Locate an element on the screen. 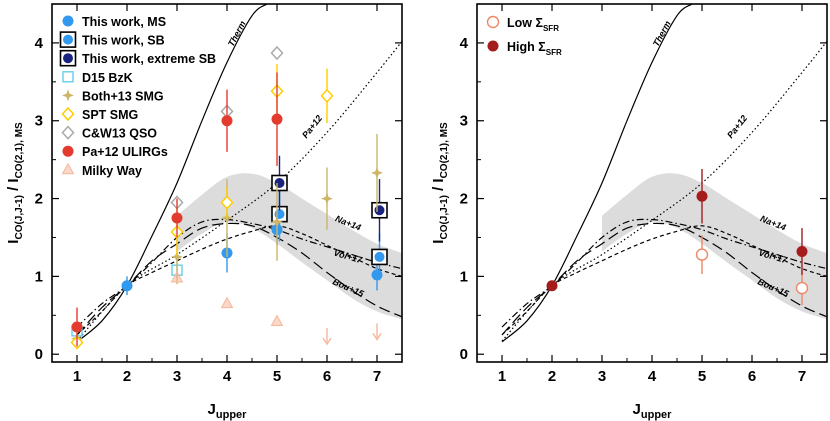 This screenshot has height=421, width=830. left-x-axis-label: Jupper is located at coordinates (228, 411).